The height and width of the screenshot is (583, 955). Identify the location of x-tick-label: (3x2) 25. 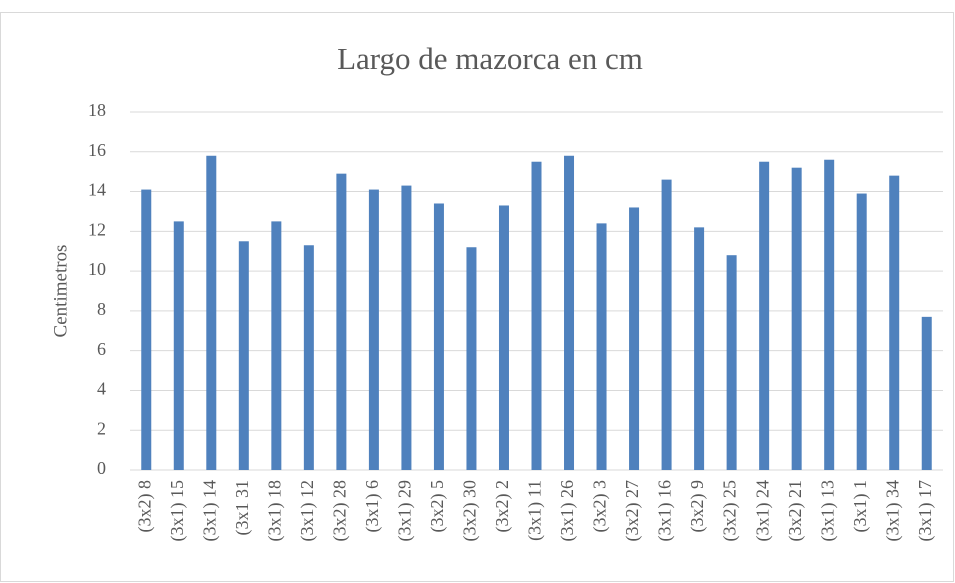
(730, 511).